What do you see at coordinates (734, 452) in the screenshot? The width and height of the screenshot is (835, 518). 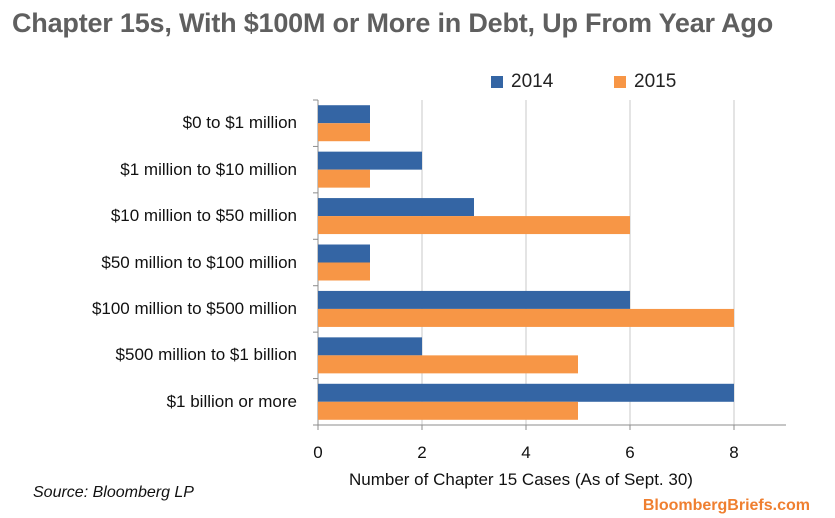 I see `x-tick-label: 8` at bounding box center [734, 452].